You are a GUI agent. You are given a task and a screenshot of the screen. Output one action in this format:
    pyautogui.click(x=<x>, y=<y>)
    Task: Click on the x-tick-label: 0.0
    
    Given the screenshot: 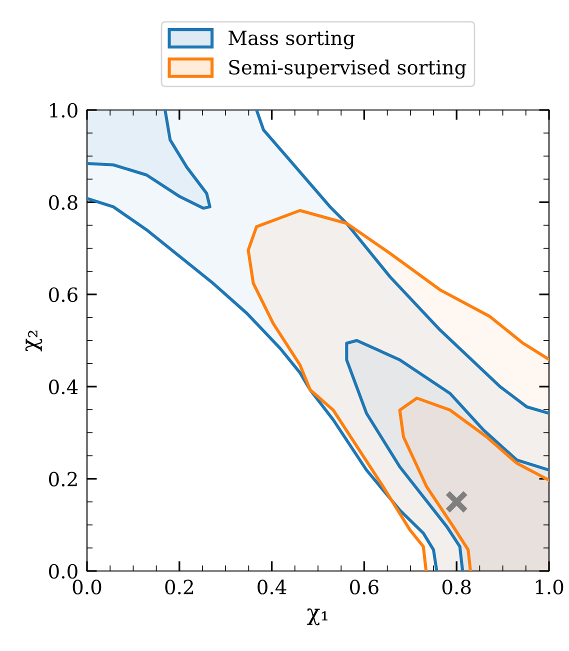 What is the action you would take?
    pyautogui.click(x=87, y=587)
    